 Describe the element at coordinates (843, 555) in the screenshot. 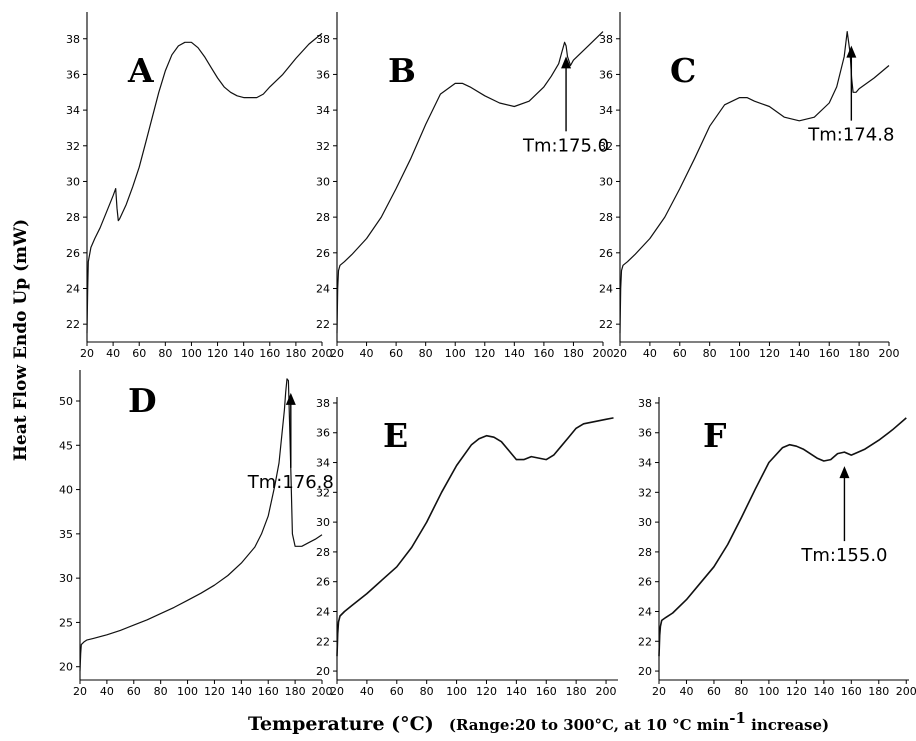

I see `tm-annotation-label: Tm:155.0` at that location.